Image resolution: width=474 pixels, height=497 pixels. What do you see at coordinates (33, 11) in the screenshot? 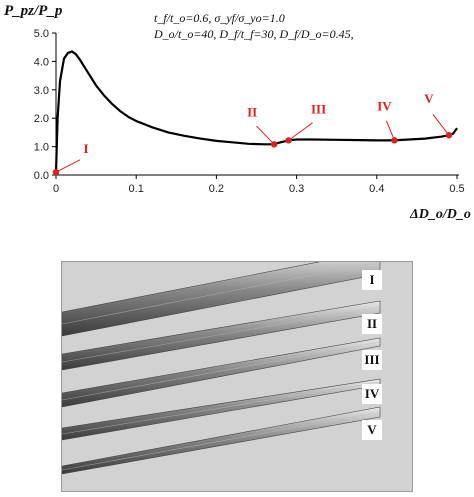
I see `y-axis-label: P_pz/P_p` at bounding box center [33, 11].